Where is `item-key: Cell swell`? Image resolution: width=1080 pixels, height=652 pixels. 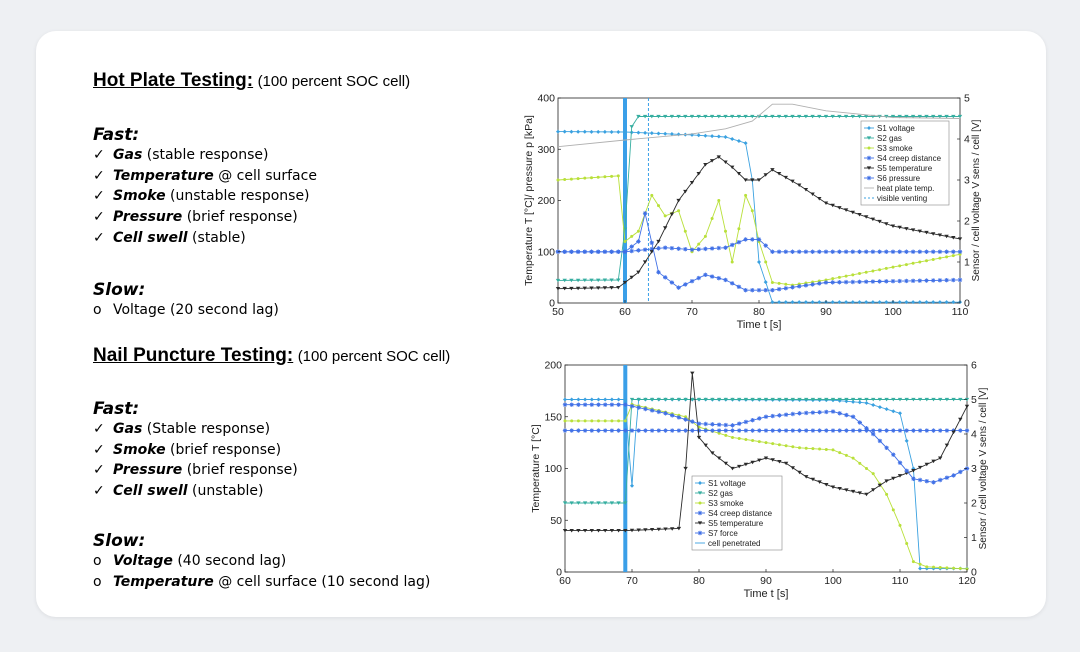
item-key: Cell swell is located at coordinates (150, 491).